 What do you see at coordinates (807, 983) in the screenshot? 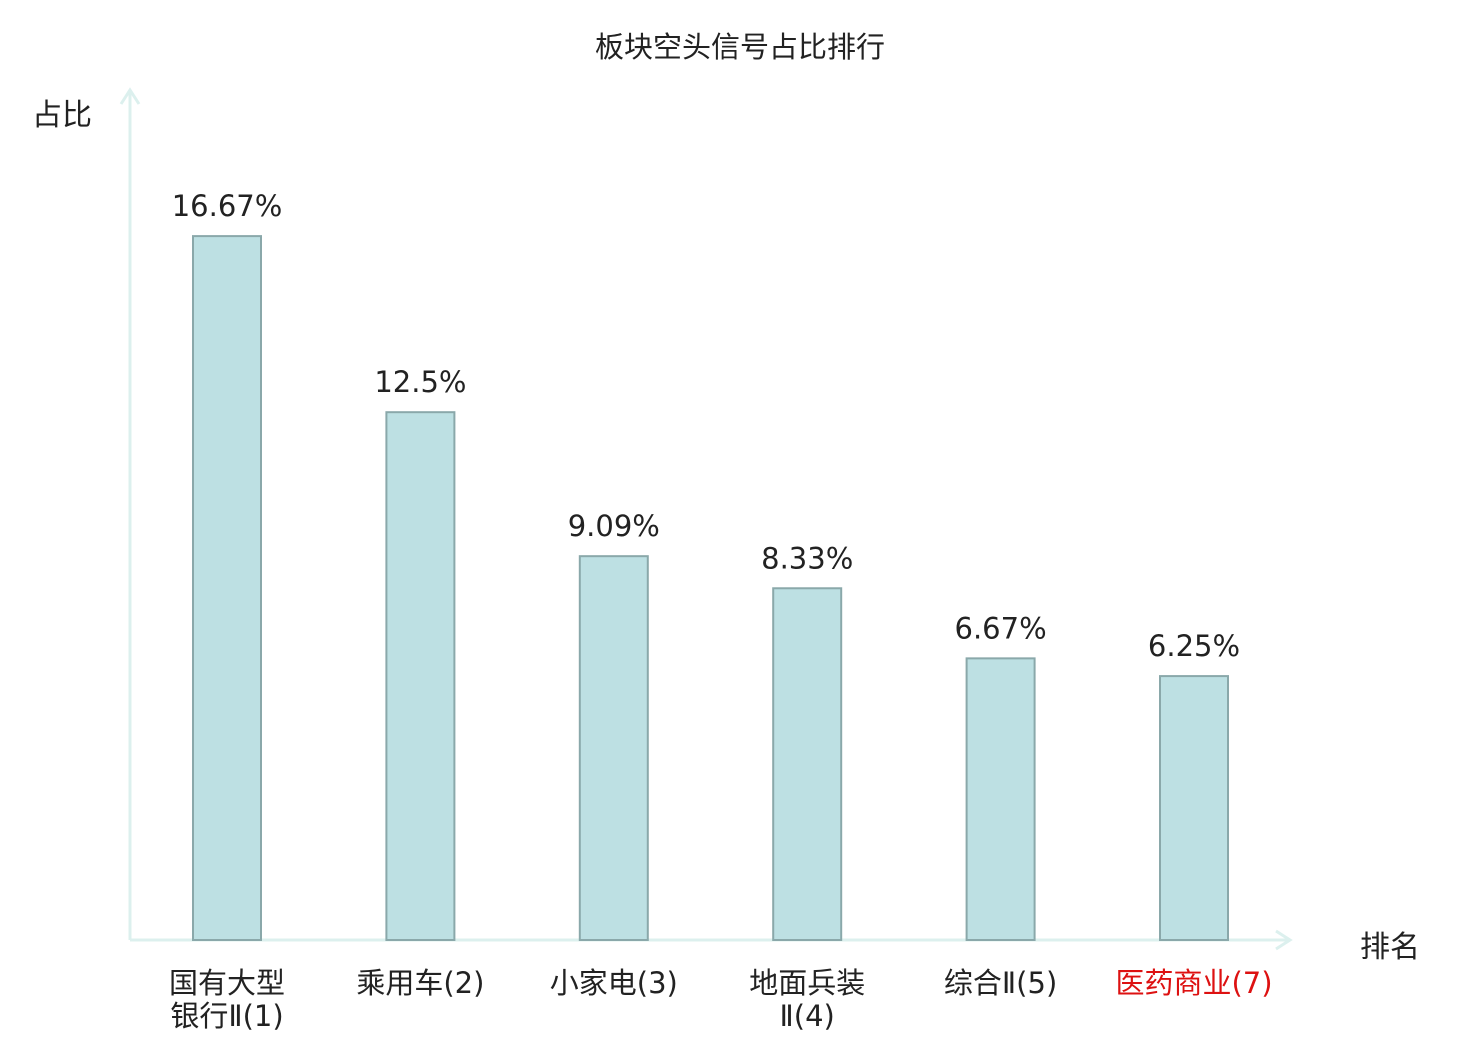
I see `x-tick-label: 地面兵装` at bounding box center [807, 983].